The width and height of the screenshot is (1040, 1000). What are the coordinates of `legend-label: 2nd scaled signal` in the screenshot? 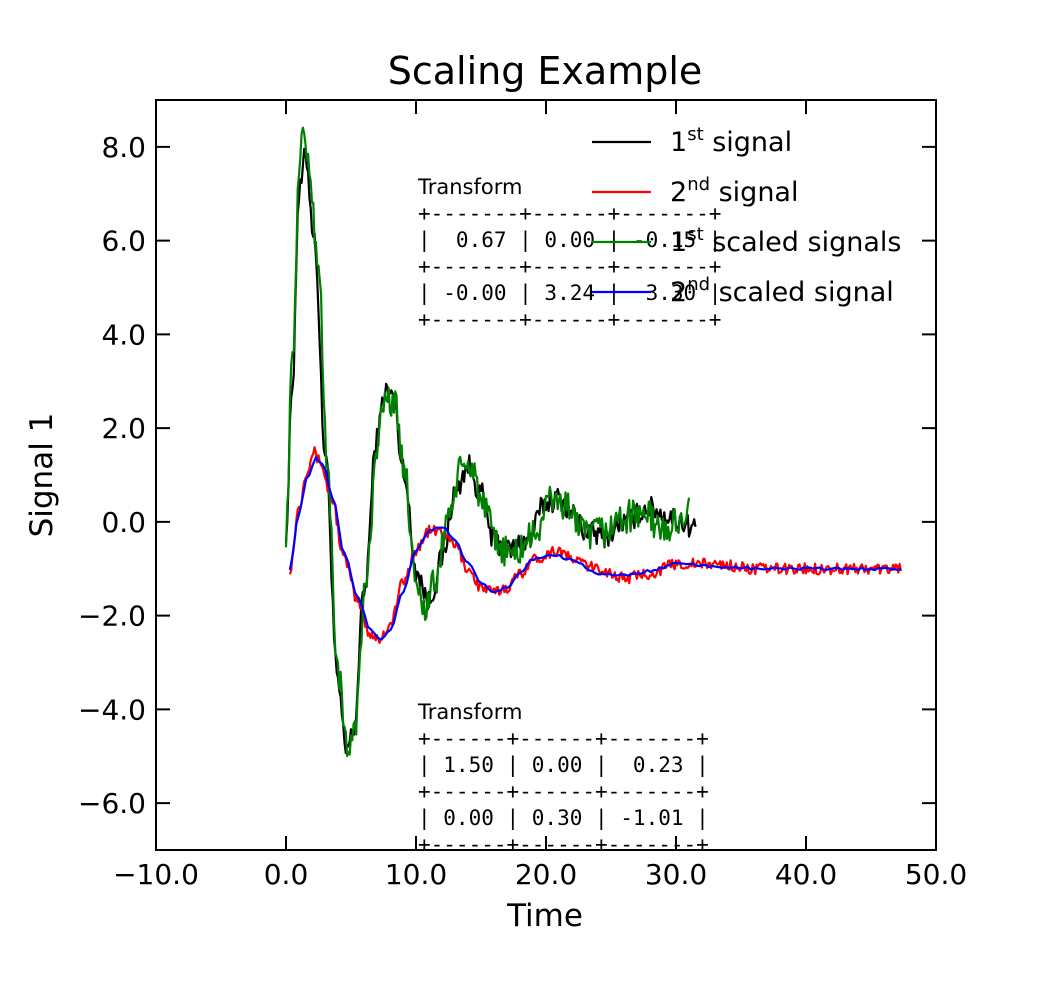 It's located at (782, 291).